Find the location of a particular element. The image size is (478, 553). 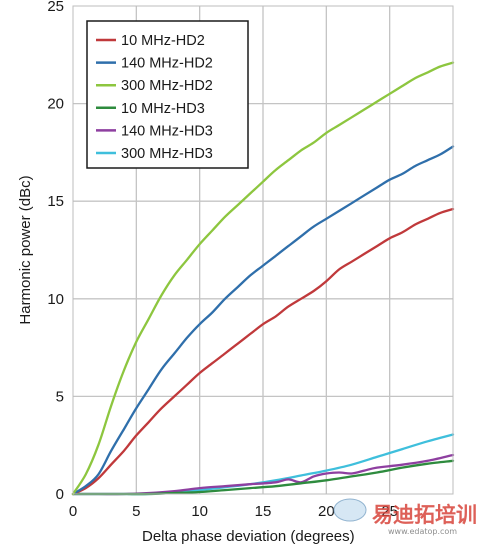

legend-label: 10 MHz-HD2 is located at coordinates (163, 41).